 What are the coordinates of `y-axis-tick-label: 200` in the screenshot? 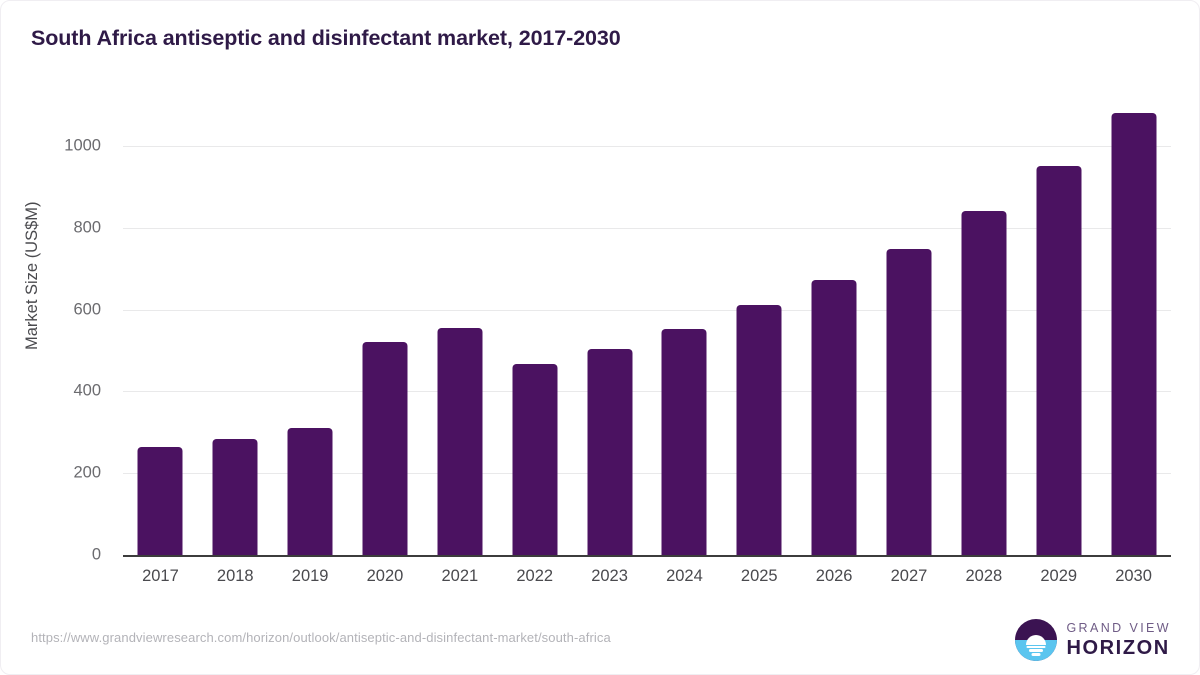 It's located at (87, 472).